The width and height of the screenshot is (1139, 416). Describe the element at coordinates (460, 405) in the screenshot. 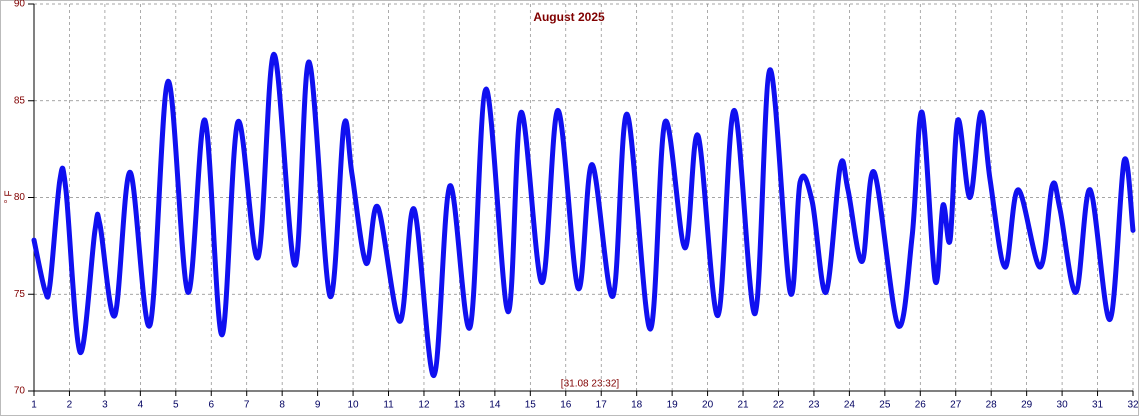

I see `x-tick-label: 13` at that location.